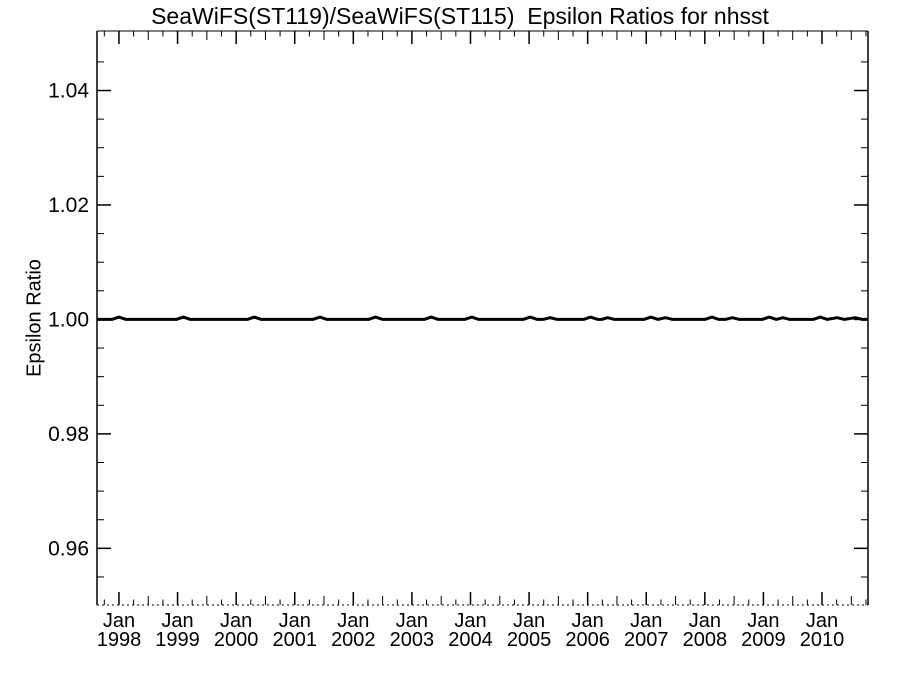 The height and width of the screenshot is (675, 900). Describe the element at coordinates (646, 640) in the screenshot. I see `x-tick-label-year: 2007` at that location.